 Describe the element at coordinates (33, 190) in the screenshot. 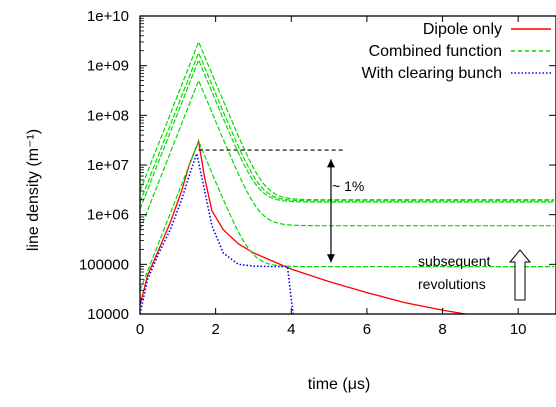

I see `y-axis-label: line density (m⁻¹)` at that location.